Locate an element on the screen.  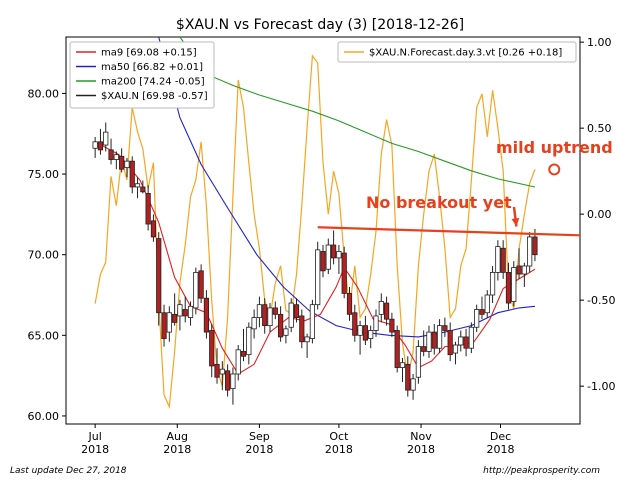
y-right-tick-label: 1.00 is located at coordinates (599, 42).